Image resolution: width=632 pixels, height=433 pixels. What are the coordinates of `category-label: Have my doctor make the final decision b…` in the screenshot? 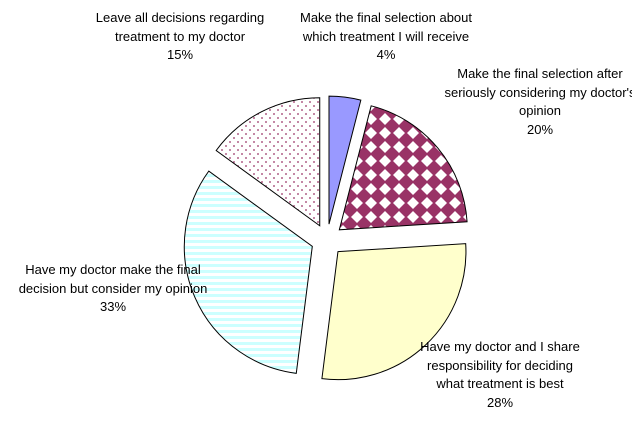 It's located at (113, 279).